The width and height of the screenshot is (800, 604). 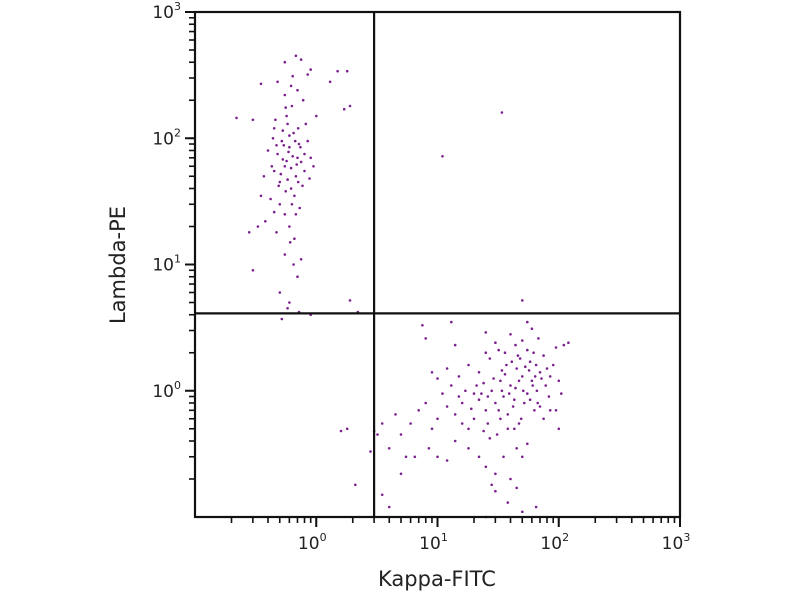 What do you see at coordinates (437, 579) in the screenshot?
I see `x-axis-label: Kappa-FITC` at bounding box center [437, 579].